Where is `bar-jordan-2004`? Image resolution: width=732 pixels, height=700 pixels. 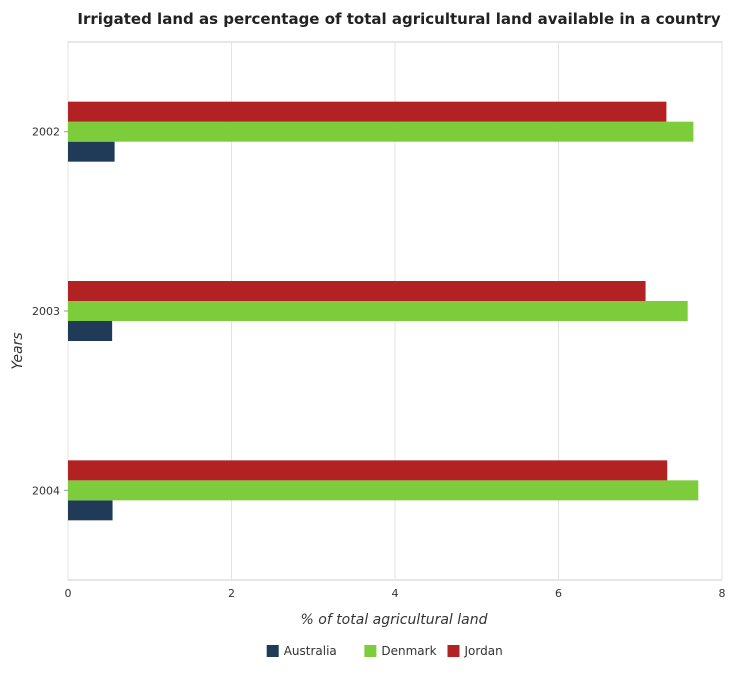
bar-jordan-2004 is located at coordinates (368, 470).